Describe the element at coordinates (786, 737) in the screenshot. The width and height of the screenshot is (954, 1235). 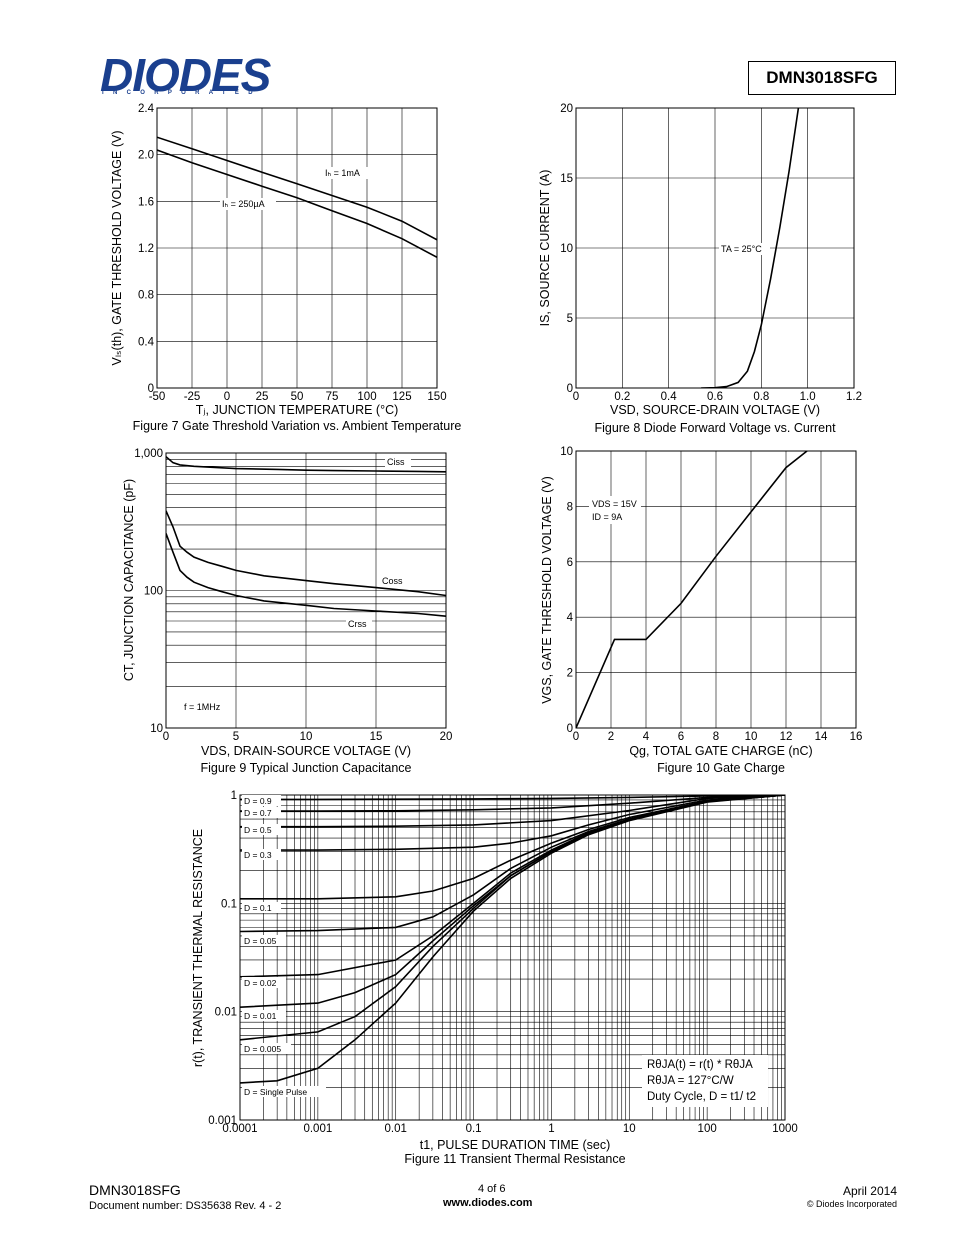
I see `x-tick-label: 12` at that location.